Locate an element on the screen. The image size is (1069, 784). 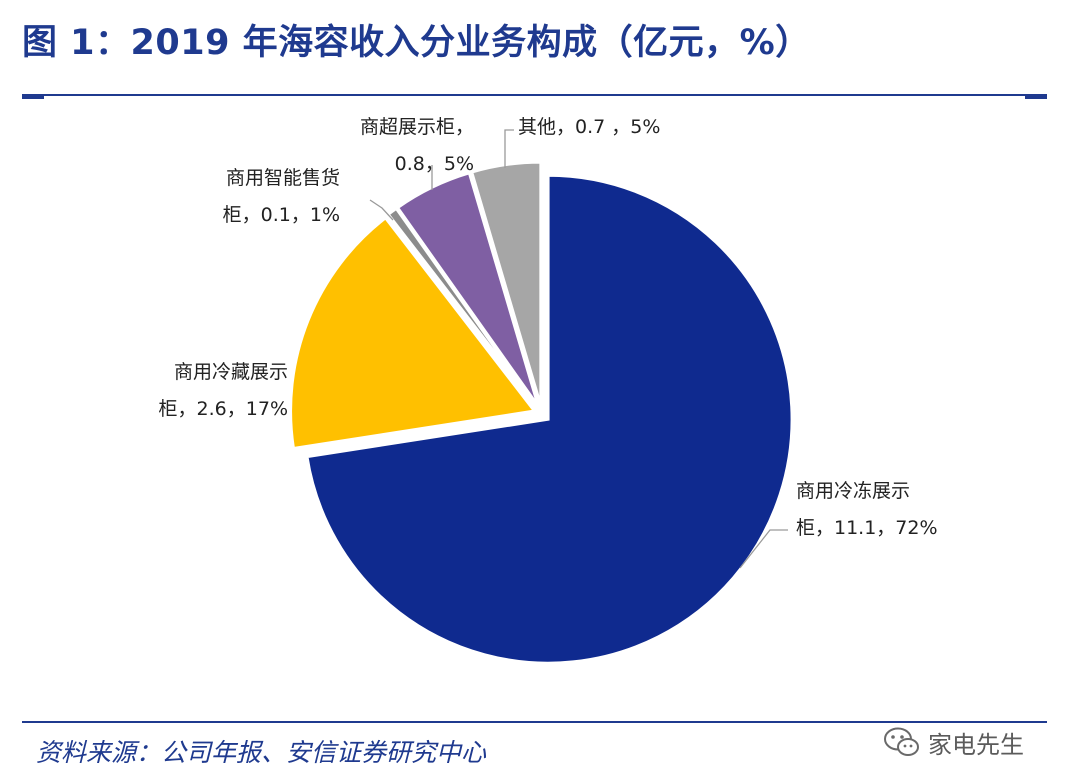
leader-line-other is located at coordinates (509, 148).